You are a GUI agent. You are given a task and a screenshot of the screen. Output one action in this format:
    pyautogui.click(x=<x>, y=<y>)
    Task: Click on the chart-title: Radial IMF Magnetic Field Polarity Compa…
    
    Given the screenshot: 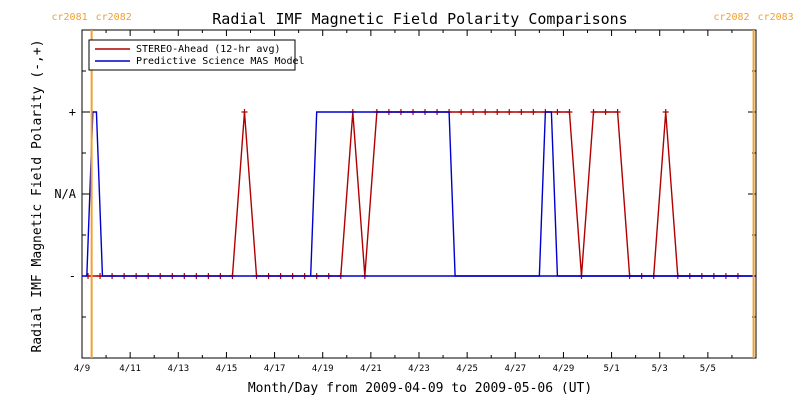 What is the action you would take?
    pyautogui.click(x=419, y=19)
    